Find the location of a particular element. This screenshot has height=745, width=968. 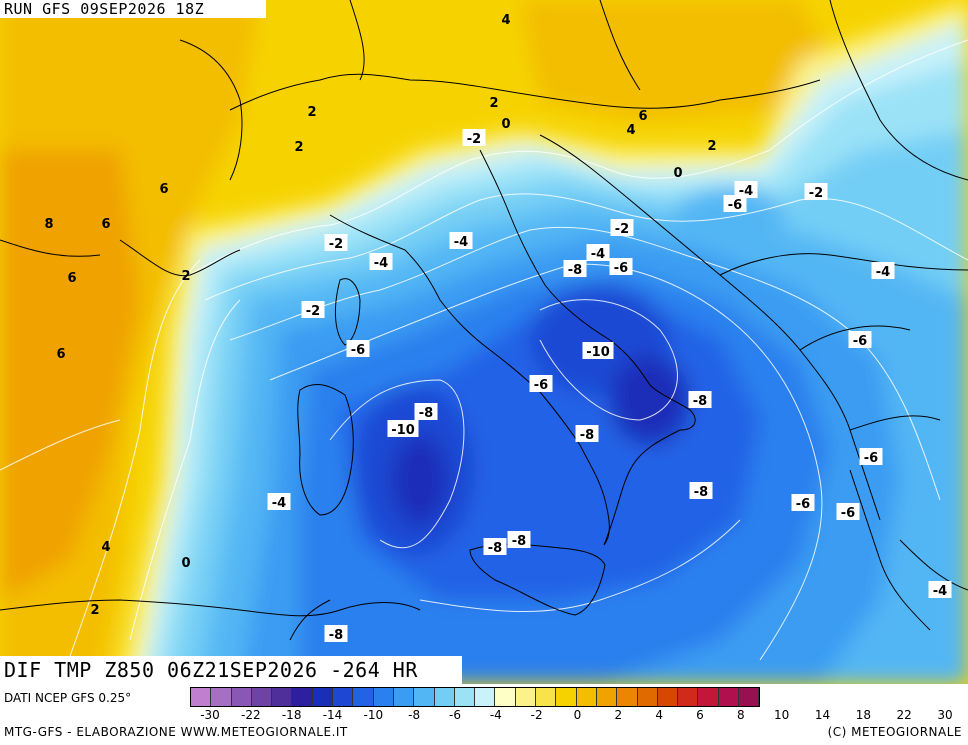

scale-tick-label: -10 is located at coordinates (373, 715).